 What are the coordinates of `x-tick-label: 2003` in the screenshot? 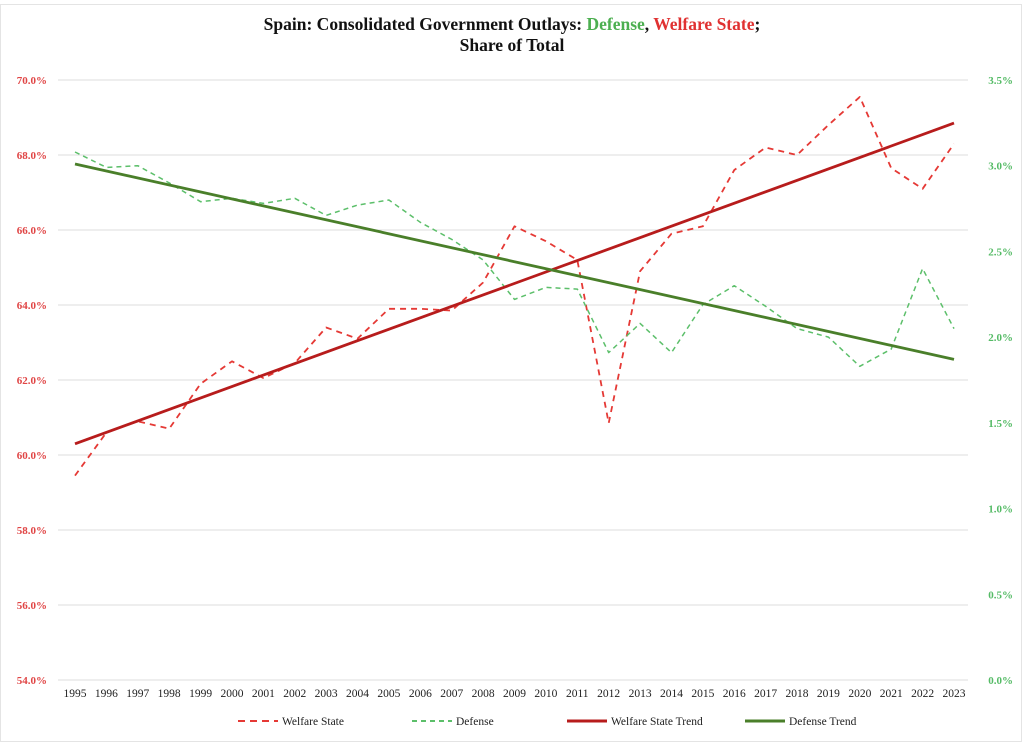 It's located at (326, 694).